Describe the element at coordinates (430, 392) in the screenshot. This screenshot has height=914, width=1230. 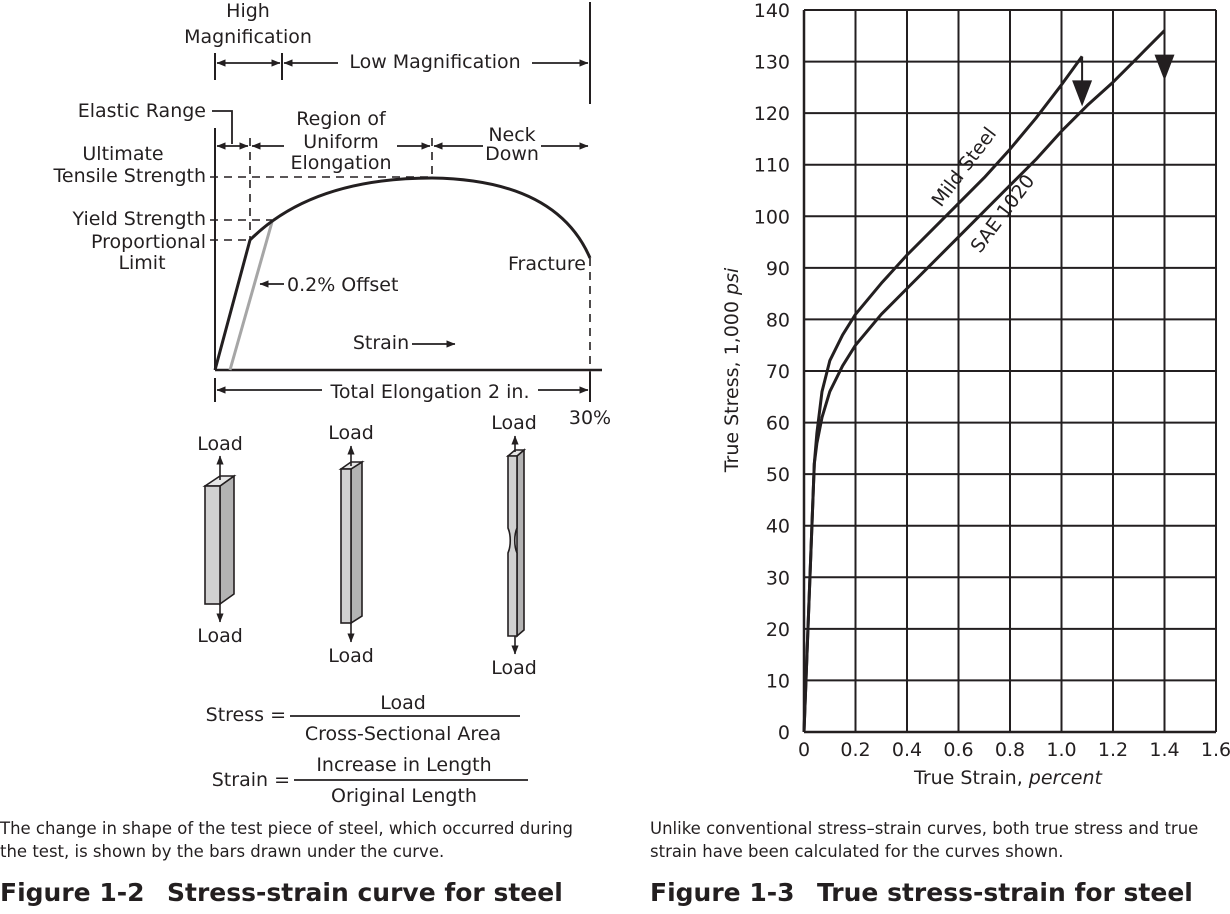
I see `total-elongation-label: Total Elongation 2 in.` at that location.